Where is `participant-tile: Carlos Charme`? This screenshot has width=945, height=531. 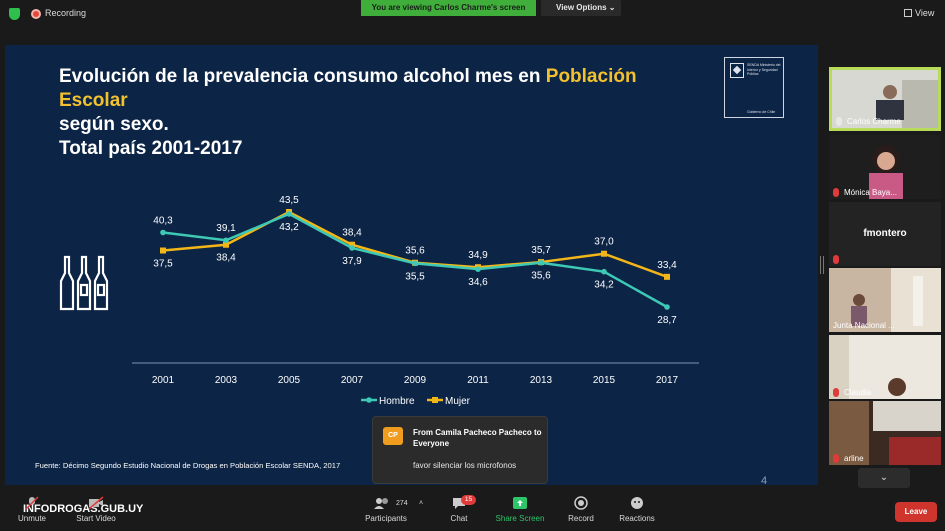
participant-tile: Carlos Charme is located at coordinates (885, 99).